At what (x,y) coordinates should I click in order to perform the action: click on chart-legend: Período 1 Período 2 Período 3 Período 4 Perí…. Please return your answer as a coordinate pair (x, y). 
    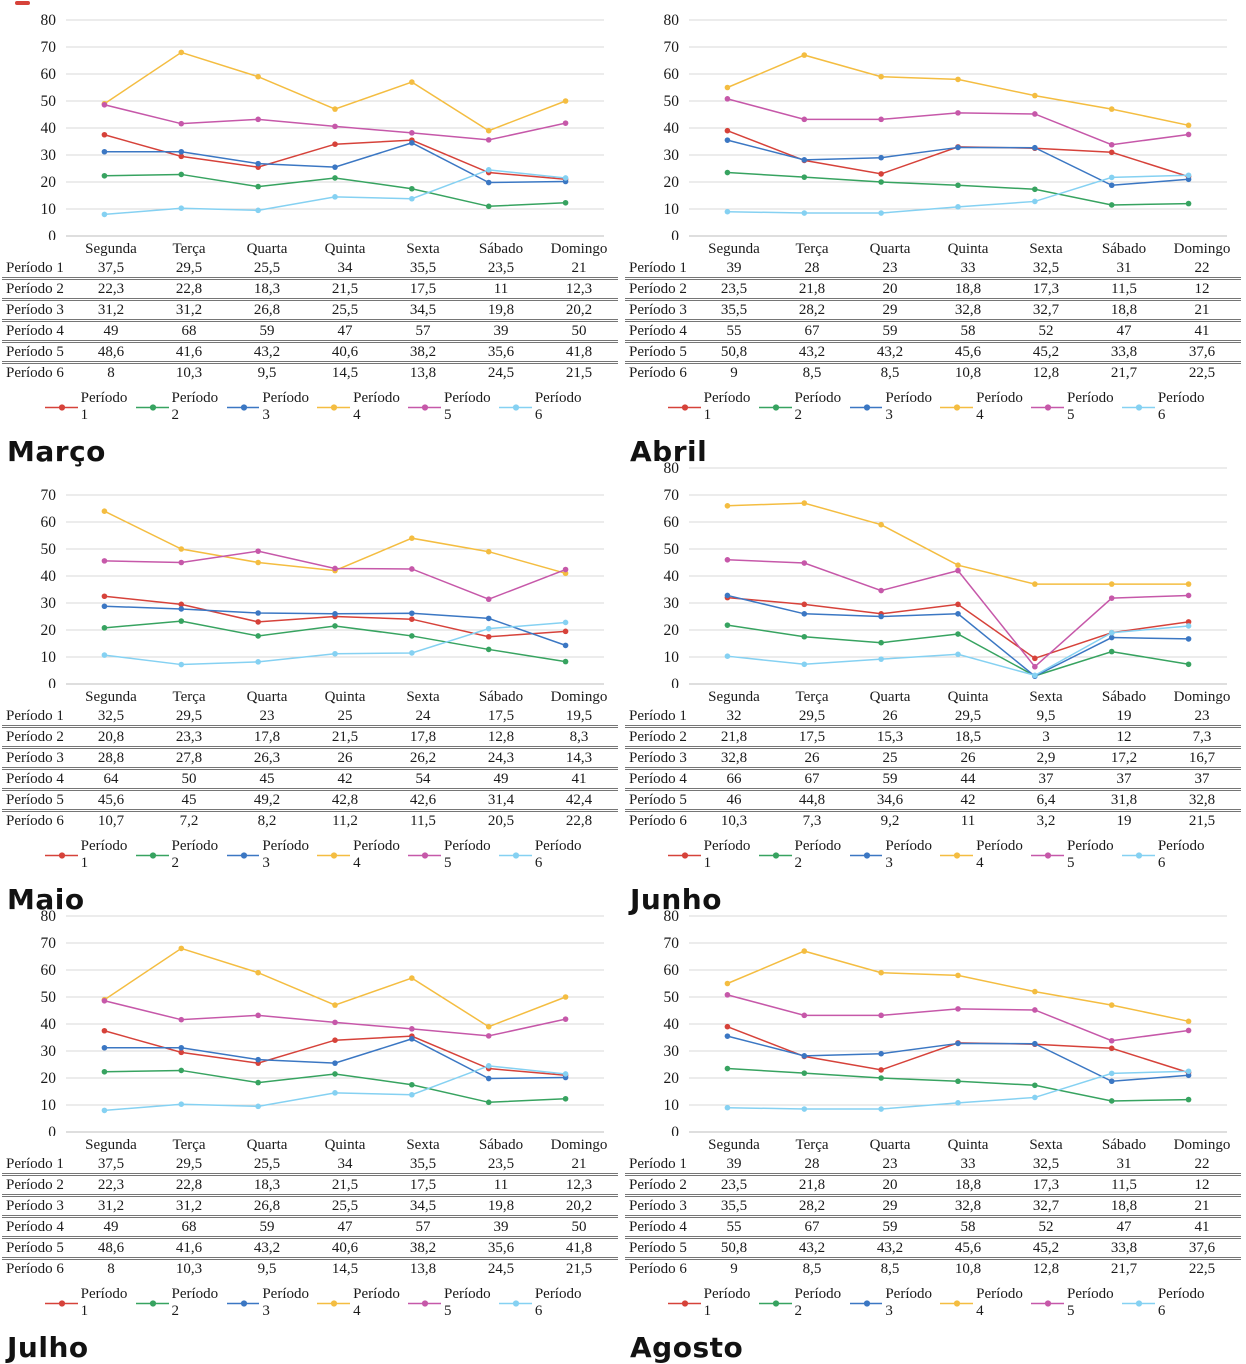
    Looking at the image, I should click on (311, 407).